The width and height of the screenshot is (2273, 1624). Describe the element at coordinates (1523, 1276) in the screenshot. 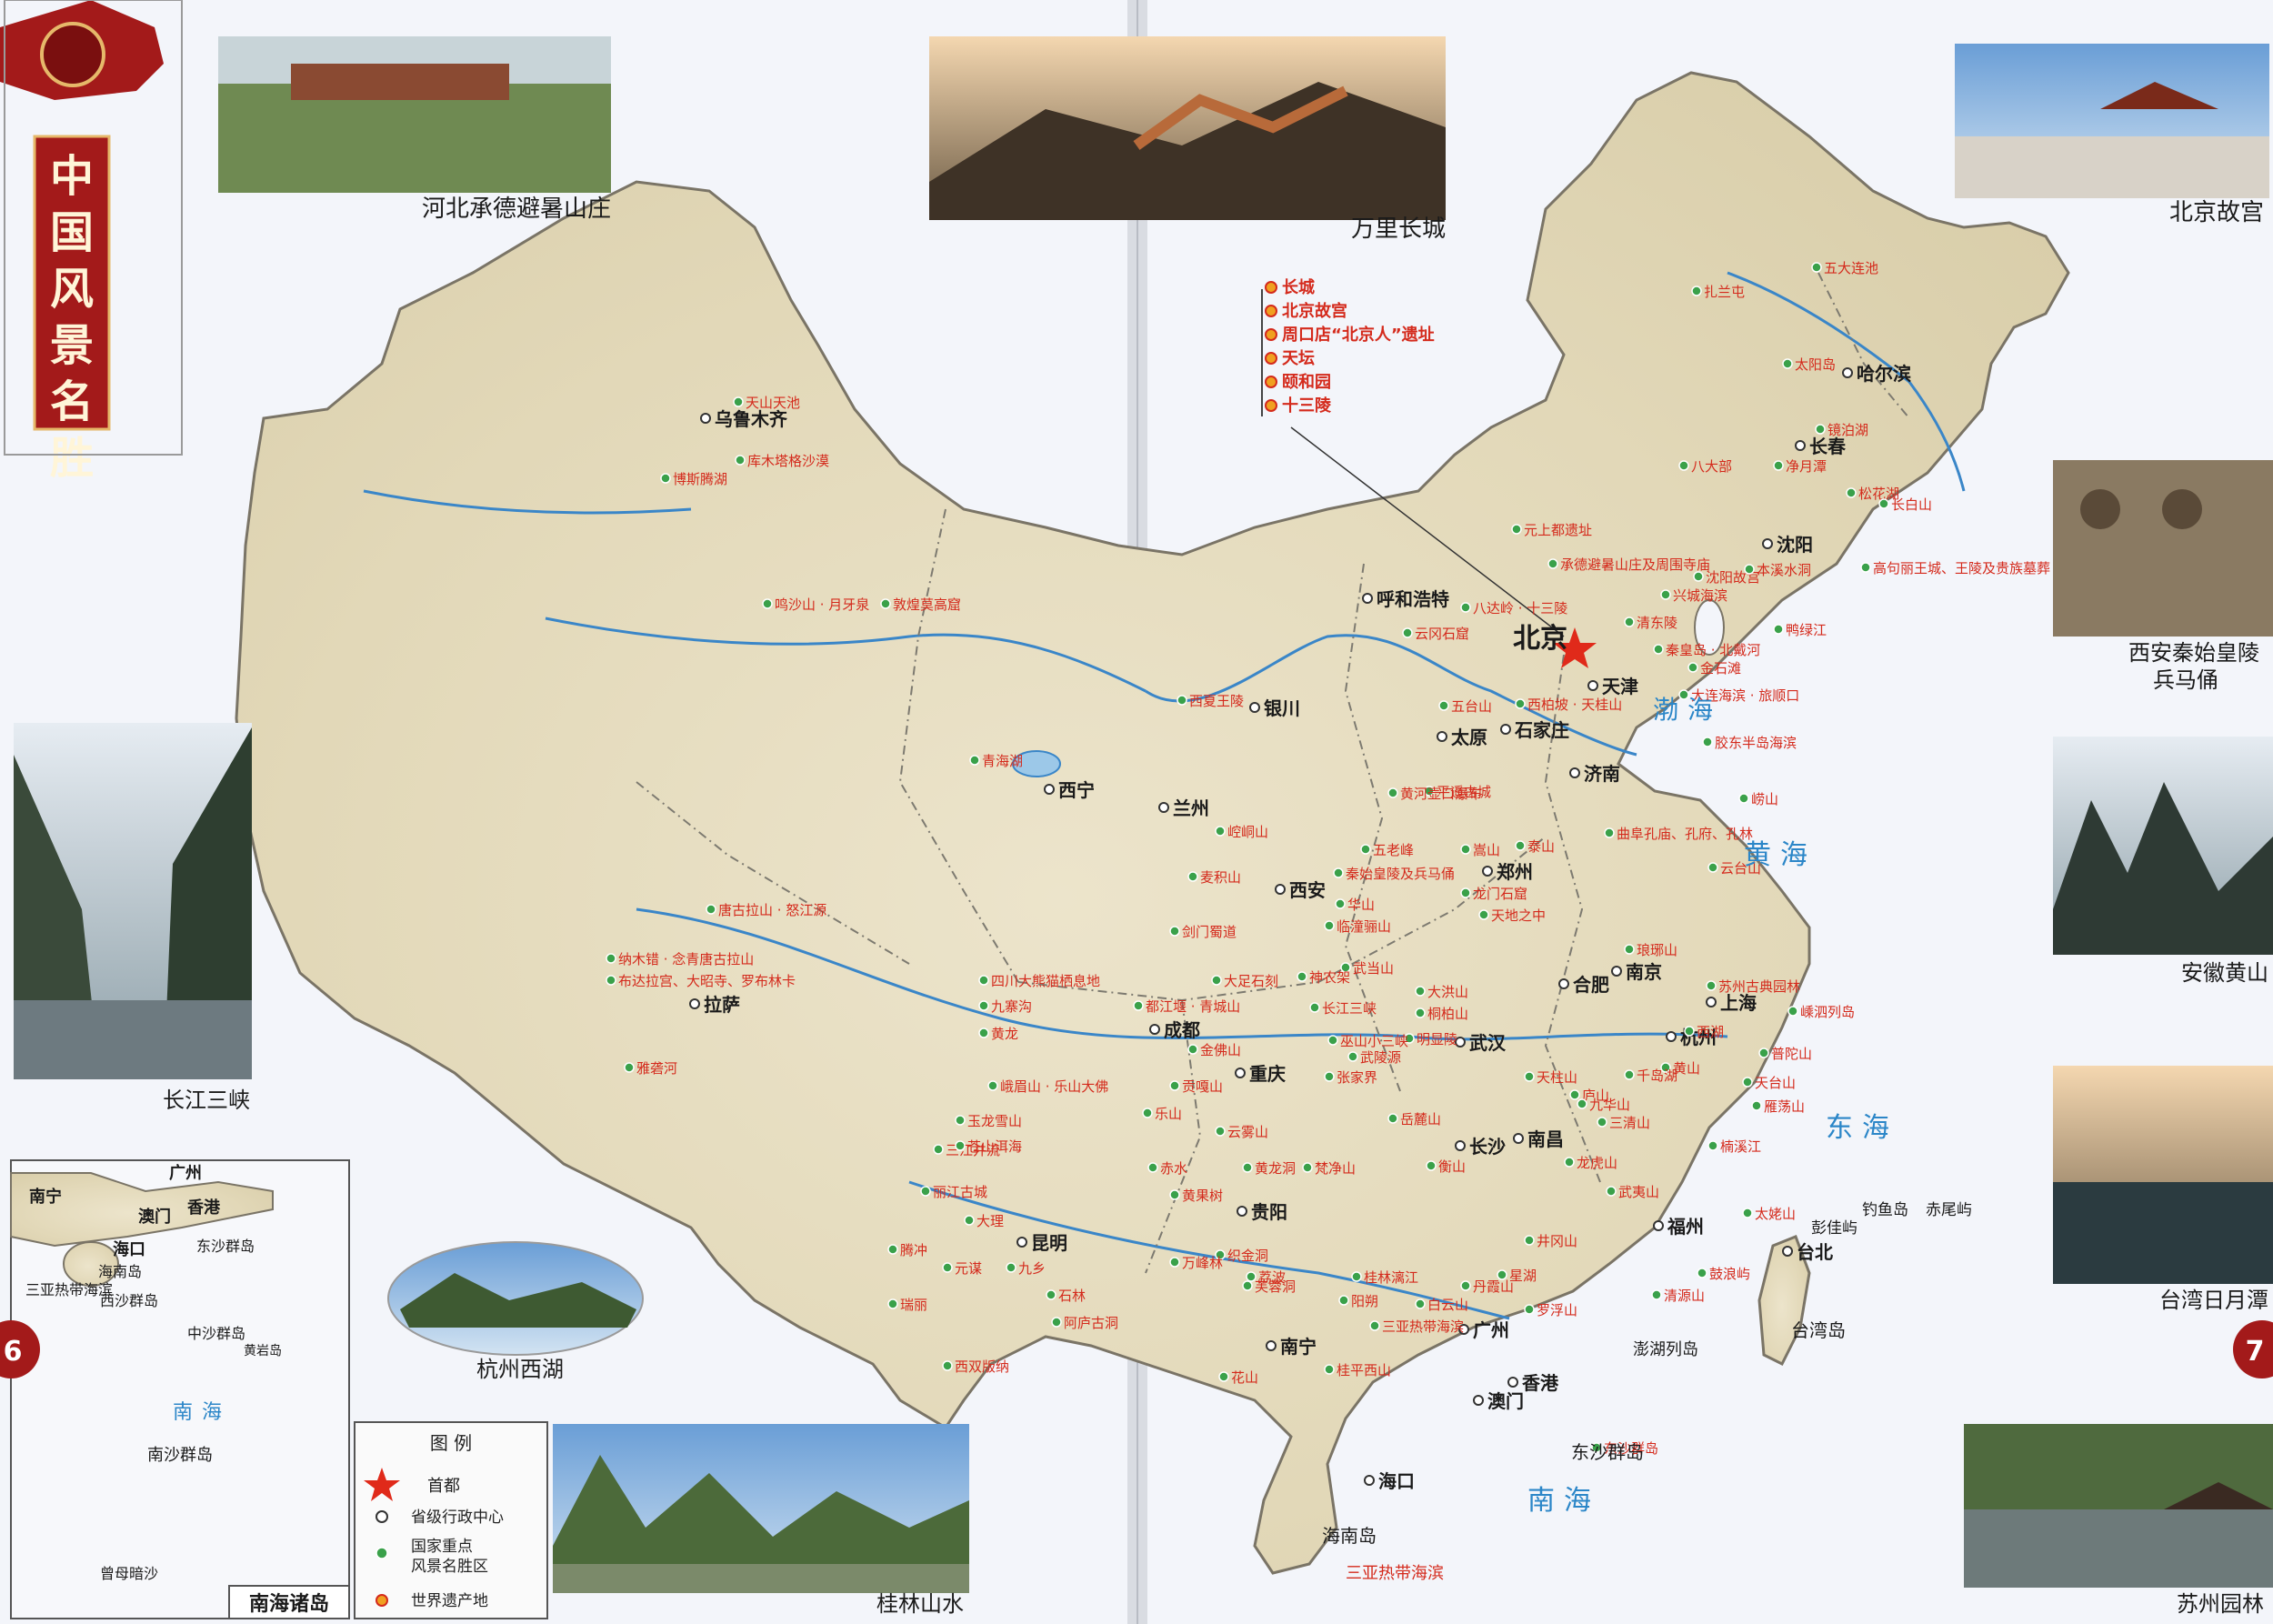

I see `scenic-label: 星湖` at that location.